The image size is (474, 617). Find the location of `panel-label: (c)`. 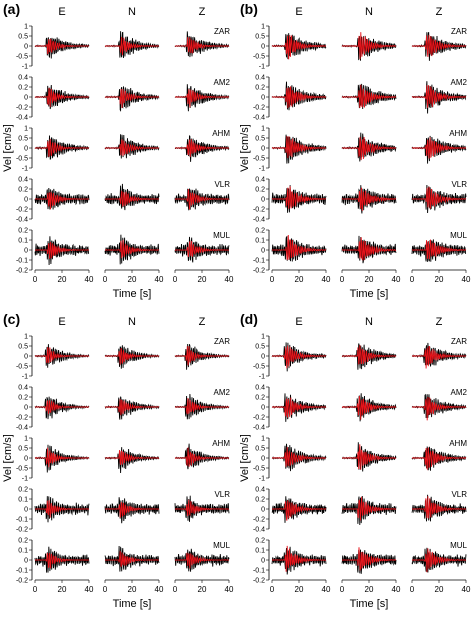

panel-label: (c) is located at coordinates (11, 319).